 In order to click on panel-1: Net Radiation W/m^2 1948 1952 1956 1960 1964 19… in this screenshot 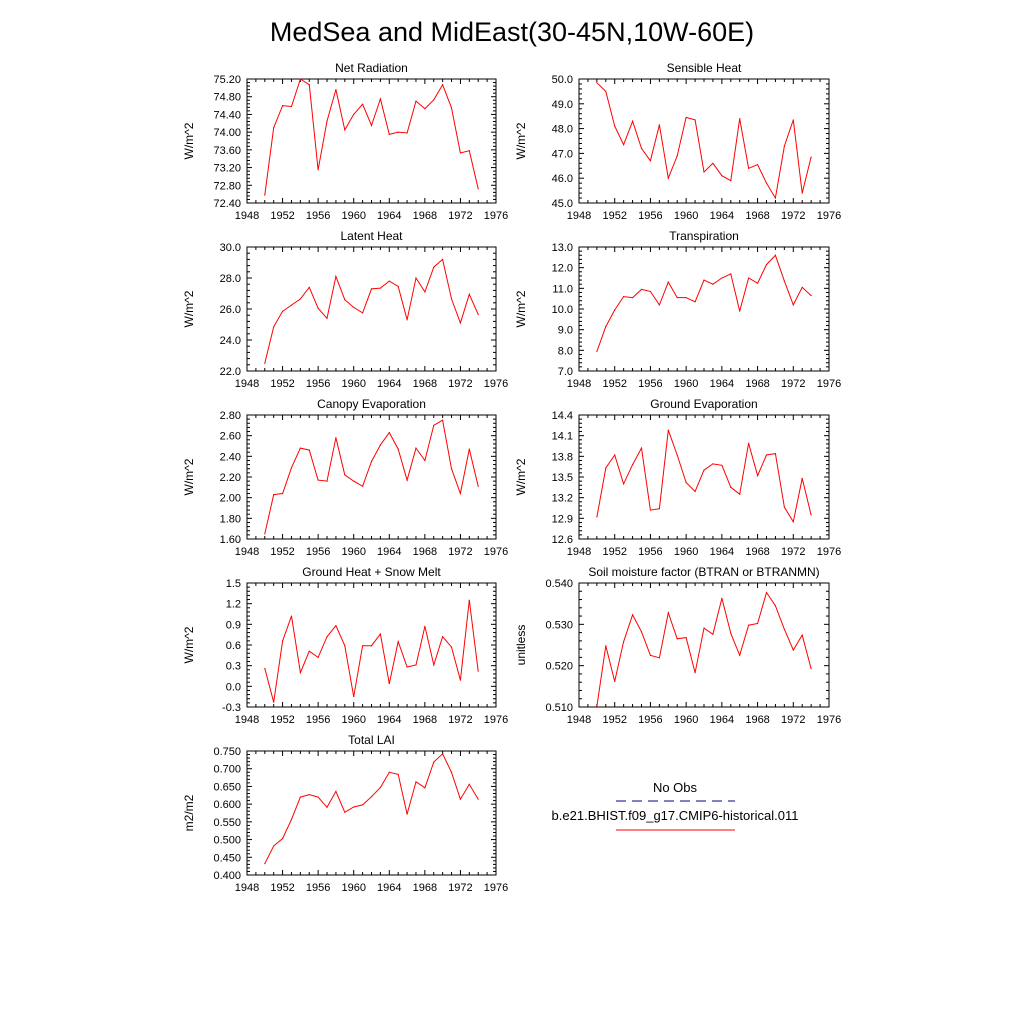, I will do `click(345, 141)`.